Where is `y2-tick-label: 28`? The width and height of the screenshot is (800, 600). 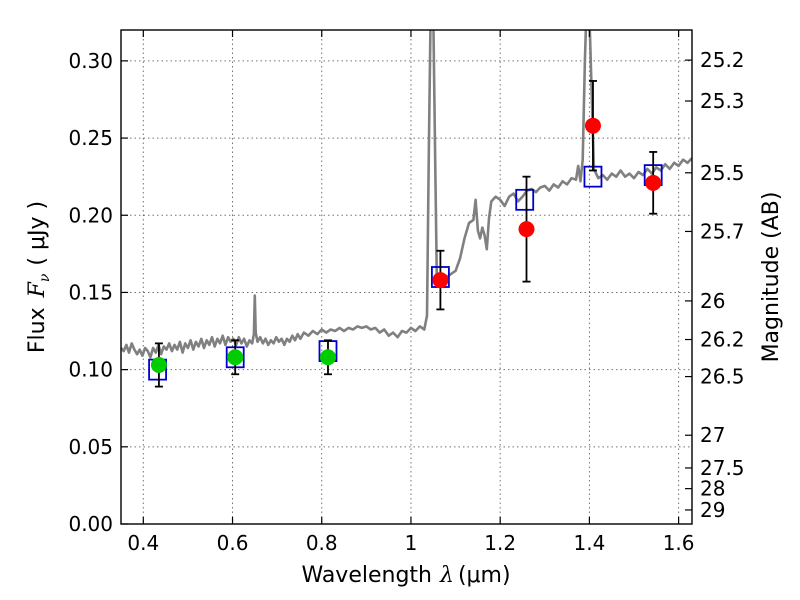 y2-tick-label: 28 is located at coordinates (712, 489).